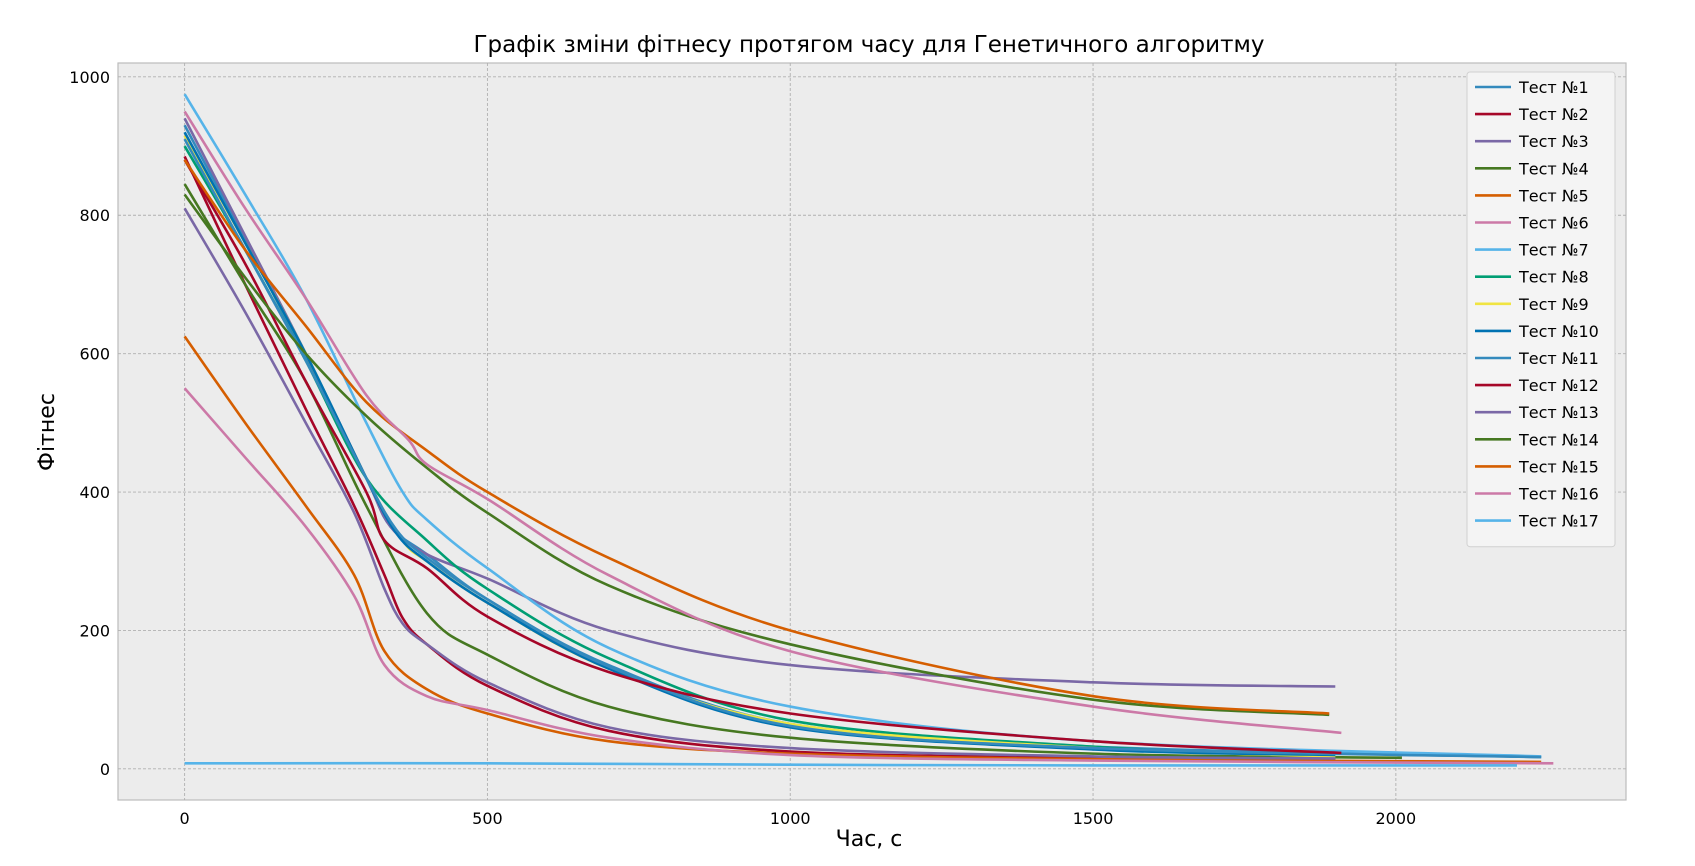 The width and height of the screenshot is (1695, 866). What do you see at coordinates (47, 432) in the screenshot?
I see `y-axis-label: Фітнес` at bounding box center [47, 432].